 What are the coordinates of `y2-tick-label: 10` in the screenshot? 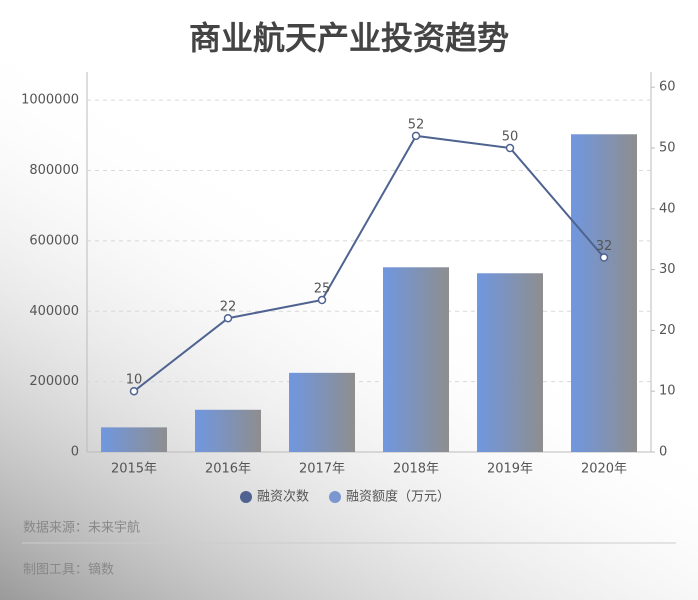 It's located at (667, 391).